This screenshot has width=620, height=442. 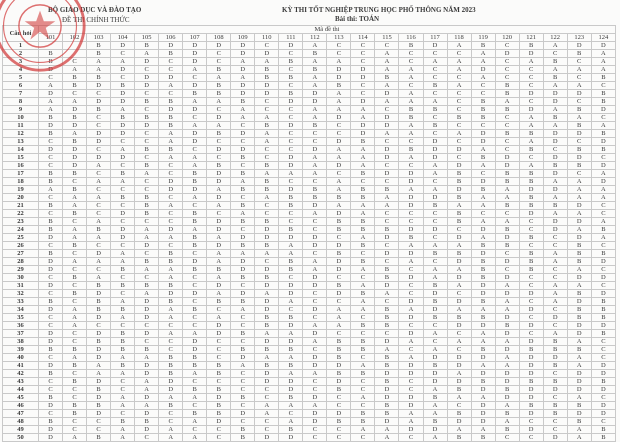 What do you see at coordinates (309, 277) in the screenshot?
I see `table-row: 30 C B A C C A C A B B C D C C B D A D B D C C D D` at bounding box center [309, 277].